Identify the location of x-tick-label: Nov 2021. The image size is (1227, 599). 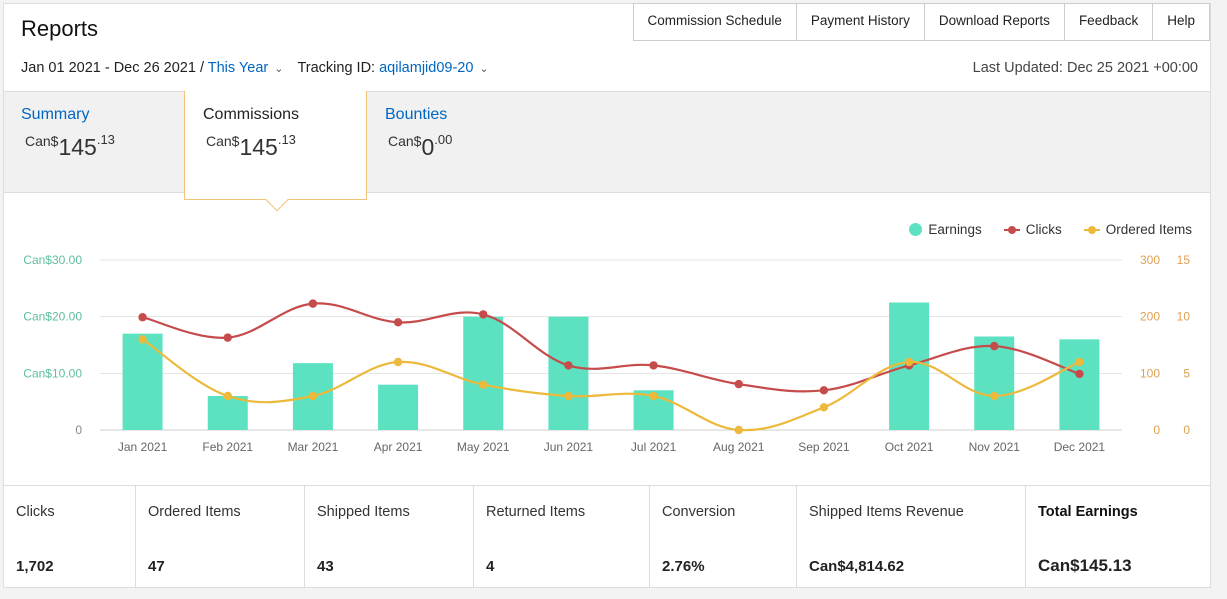
(995, 447).